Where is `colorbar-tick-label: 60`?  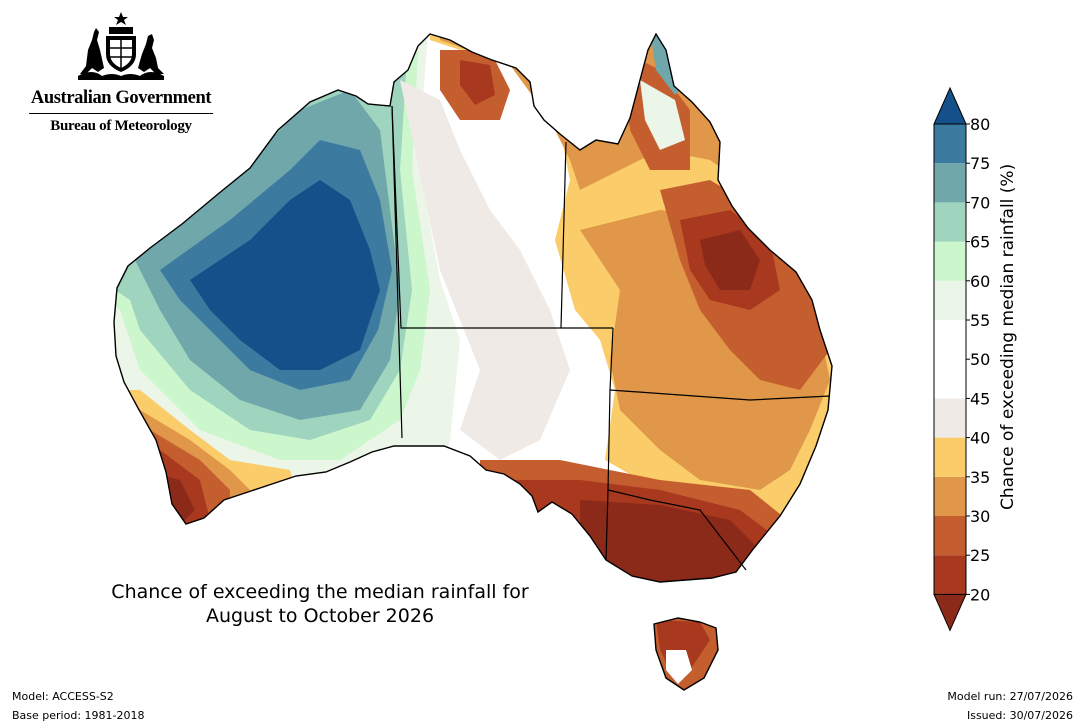
colorbar-tick-label: 60 is located at coordinates (980, 281).